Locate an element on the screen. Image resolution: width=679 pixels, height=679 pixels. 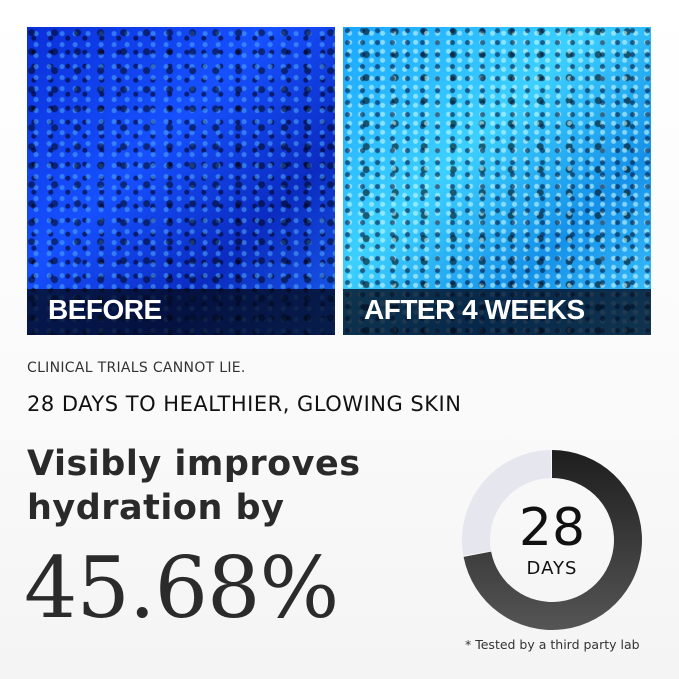
before-label: BEFORE is located at coordinates (105, 309).